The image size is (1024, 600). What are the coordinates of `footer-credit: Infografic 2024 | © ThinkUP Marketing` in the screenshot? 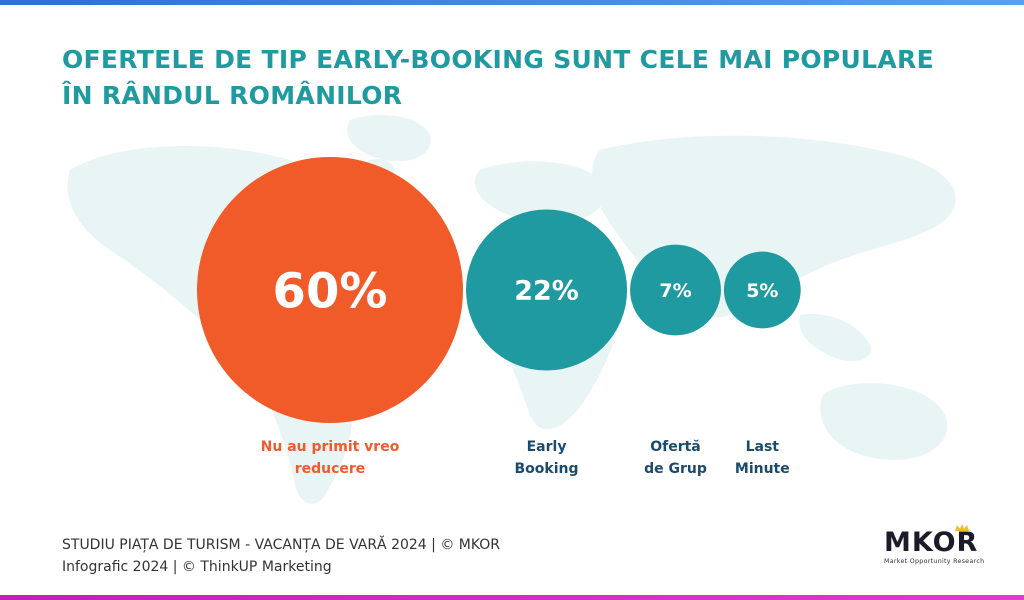 It's located at (197, 567).